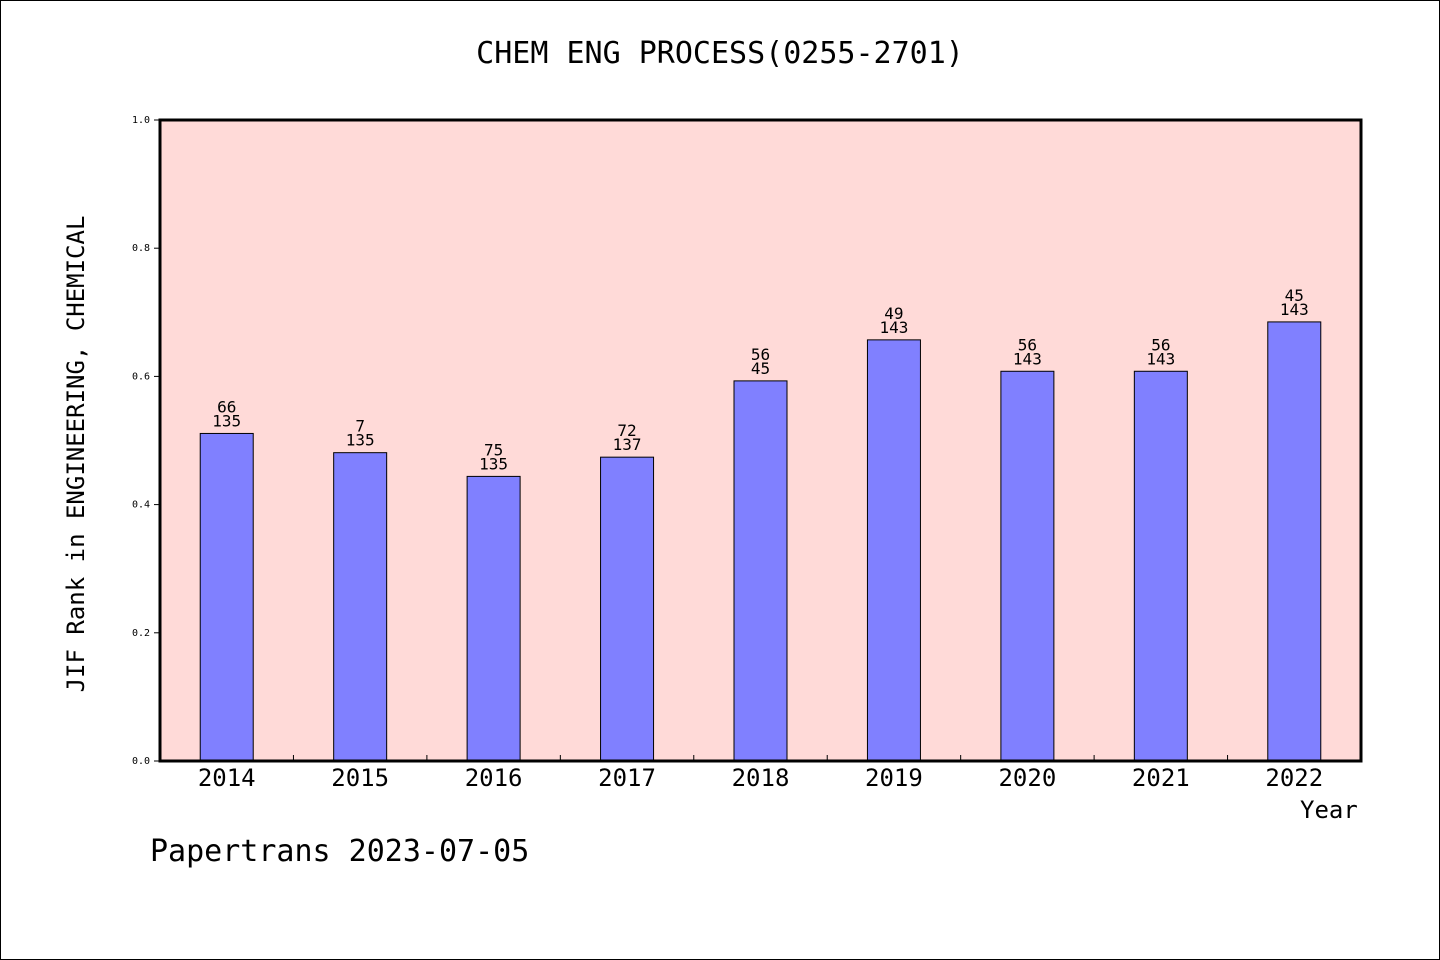 This screenshot has width=1440, height=960. Describe the element at coordinates (894, 778) in the screenshot. I see `x-tick-label: 2019` at that location.